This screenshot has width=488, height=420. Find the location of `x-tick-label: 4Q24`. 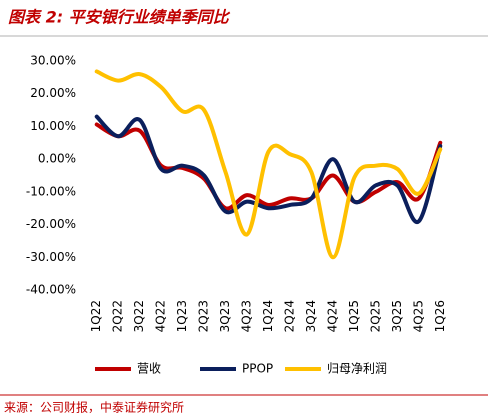

x-tick-label: 4Q24 is located at coordinates (332, 316).